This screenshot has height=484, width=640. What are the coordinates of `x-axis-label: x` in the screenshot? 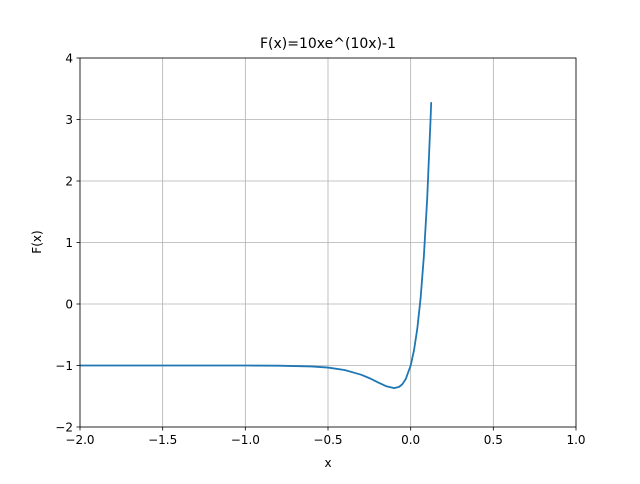 It's located at (327, 463).